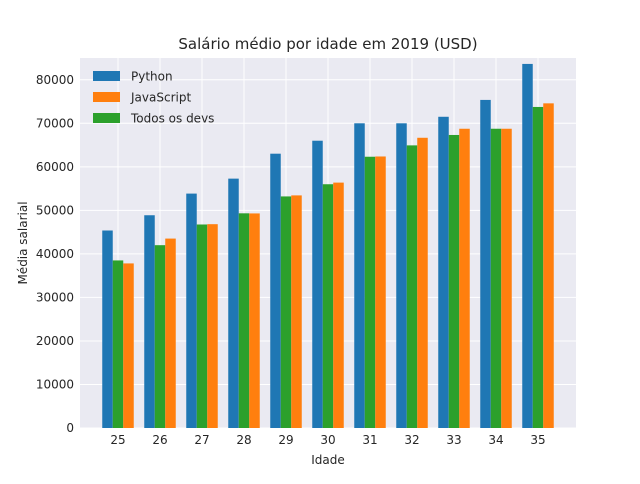 The width and height of the screenshot is (640, 484). I want to click on y-tick-label: 20000, so click(55, 341).